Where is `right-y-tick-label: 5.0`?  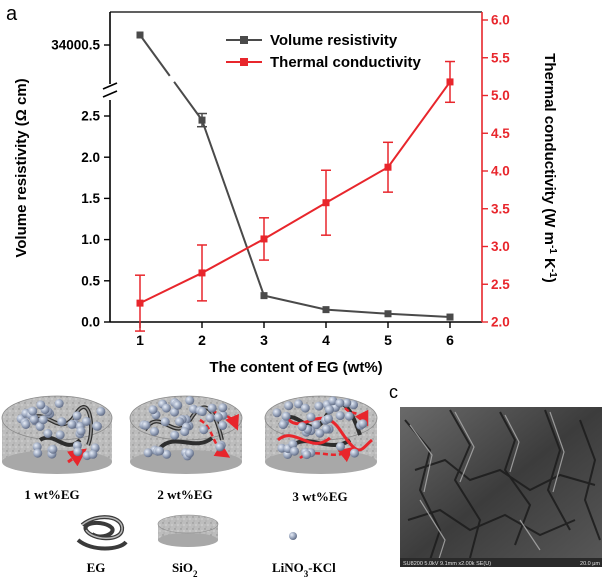 right-y-tick-label: 5.0 is located at coordinates (500, 95).